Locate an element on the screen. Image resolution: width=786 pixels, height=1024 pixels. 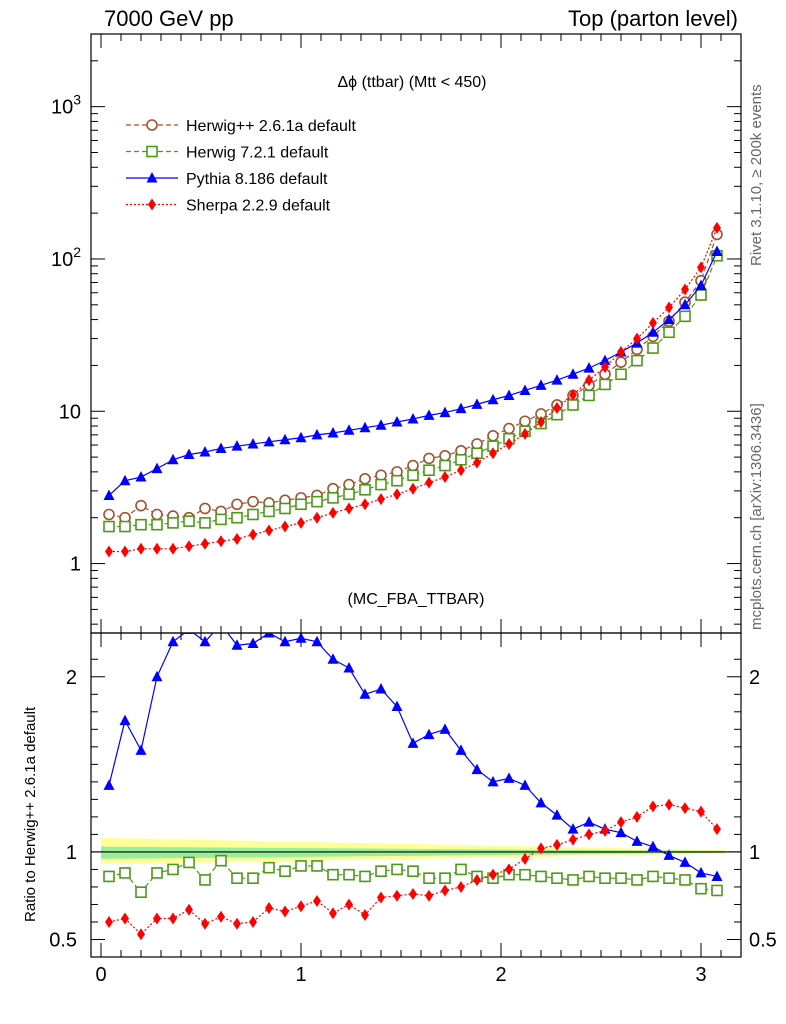
legend-label-2: Pythia 8.186 default is located at coordinates (257, 179).